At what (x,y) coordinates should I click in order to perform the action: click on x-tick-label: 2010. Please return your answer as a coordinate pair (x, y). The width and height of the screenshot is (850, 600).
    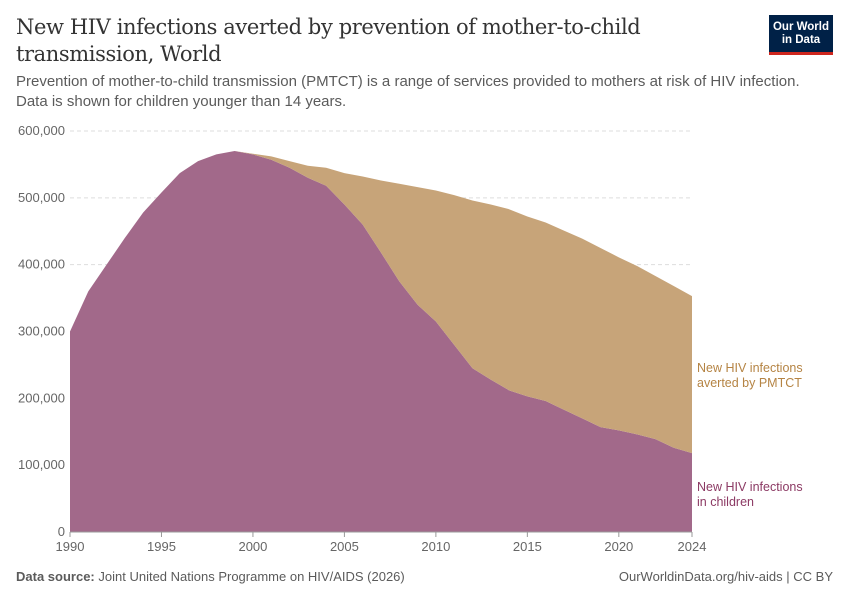
    Looking at the image, I should click on (435, 546).